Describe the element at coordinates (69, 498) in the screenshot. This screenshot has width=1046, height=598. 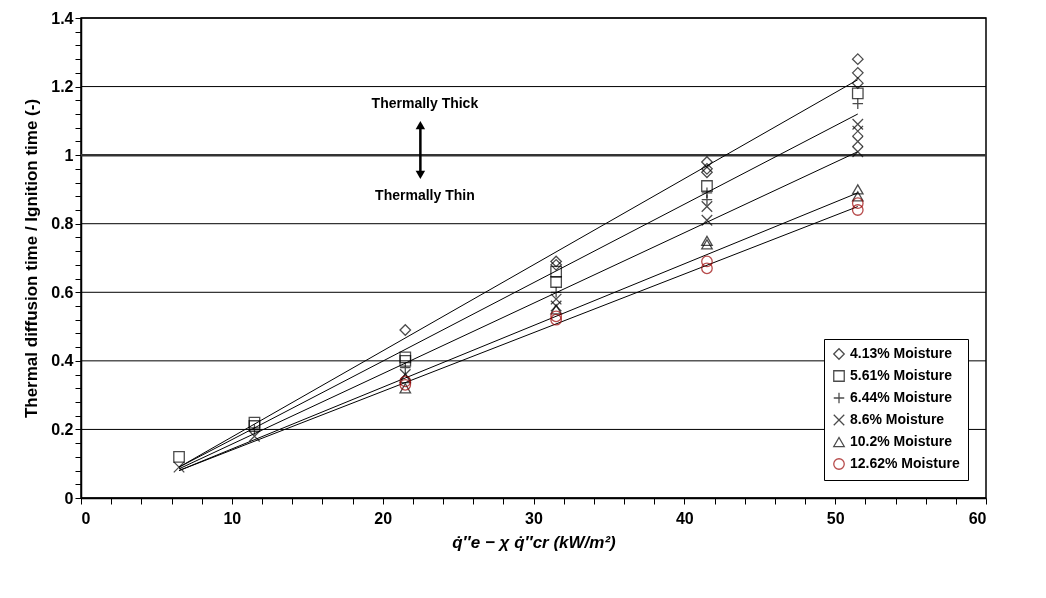
I see `y-tick-label: 0` at that location.